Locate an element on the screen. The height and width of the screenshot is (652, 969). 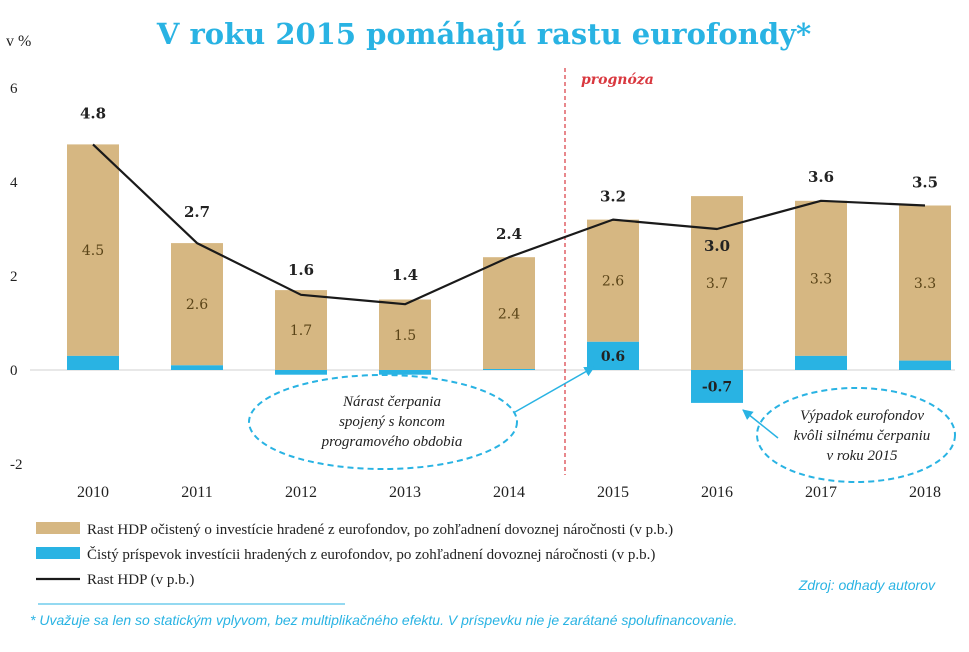
gdp-value-label: 4.8 is located at coordinates (93, 113).